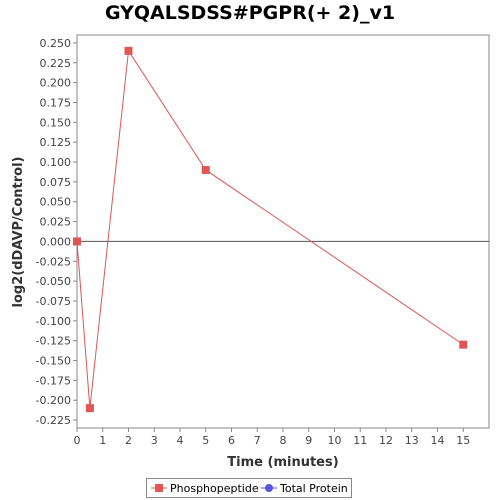 The width and height of the screenshot is (500, 500). I want to click on y-tick-label: -0.025, so click(53, 261).